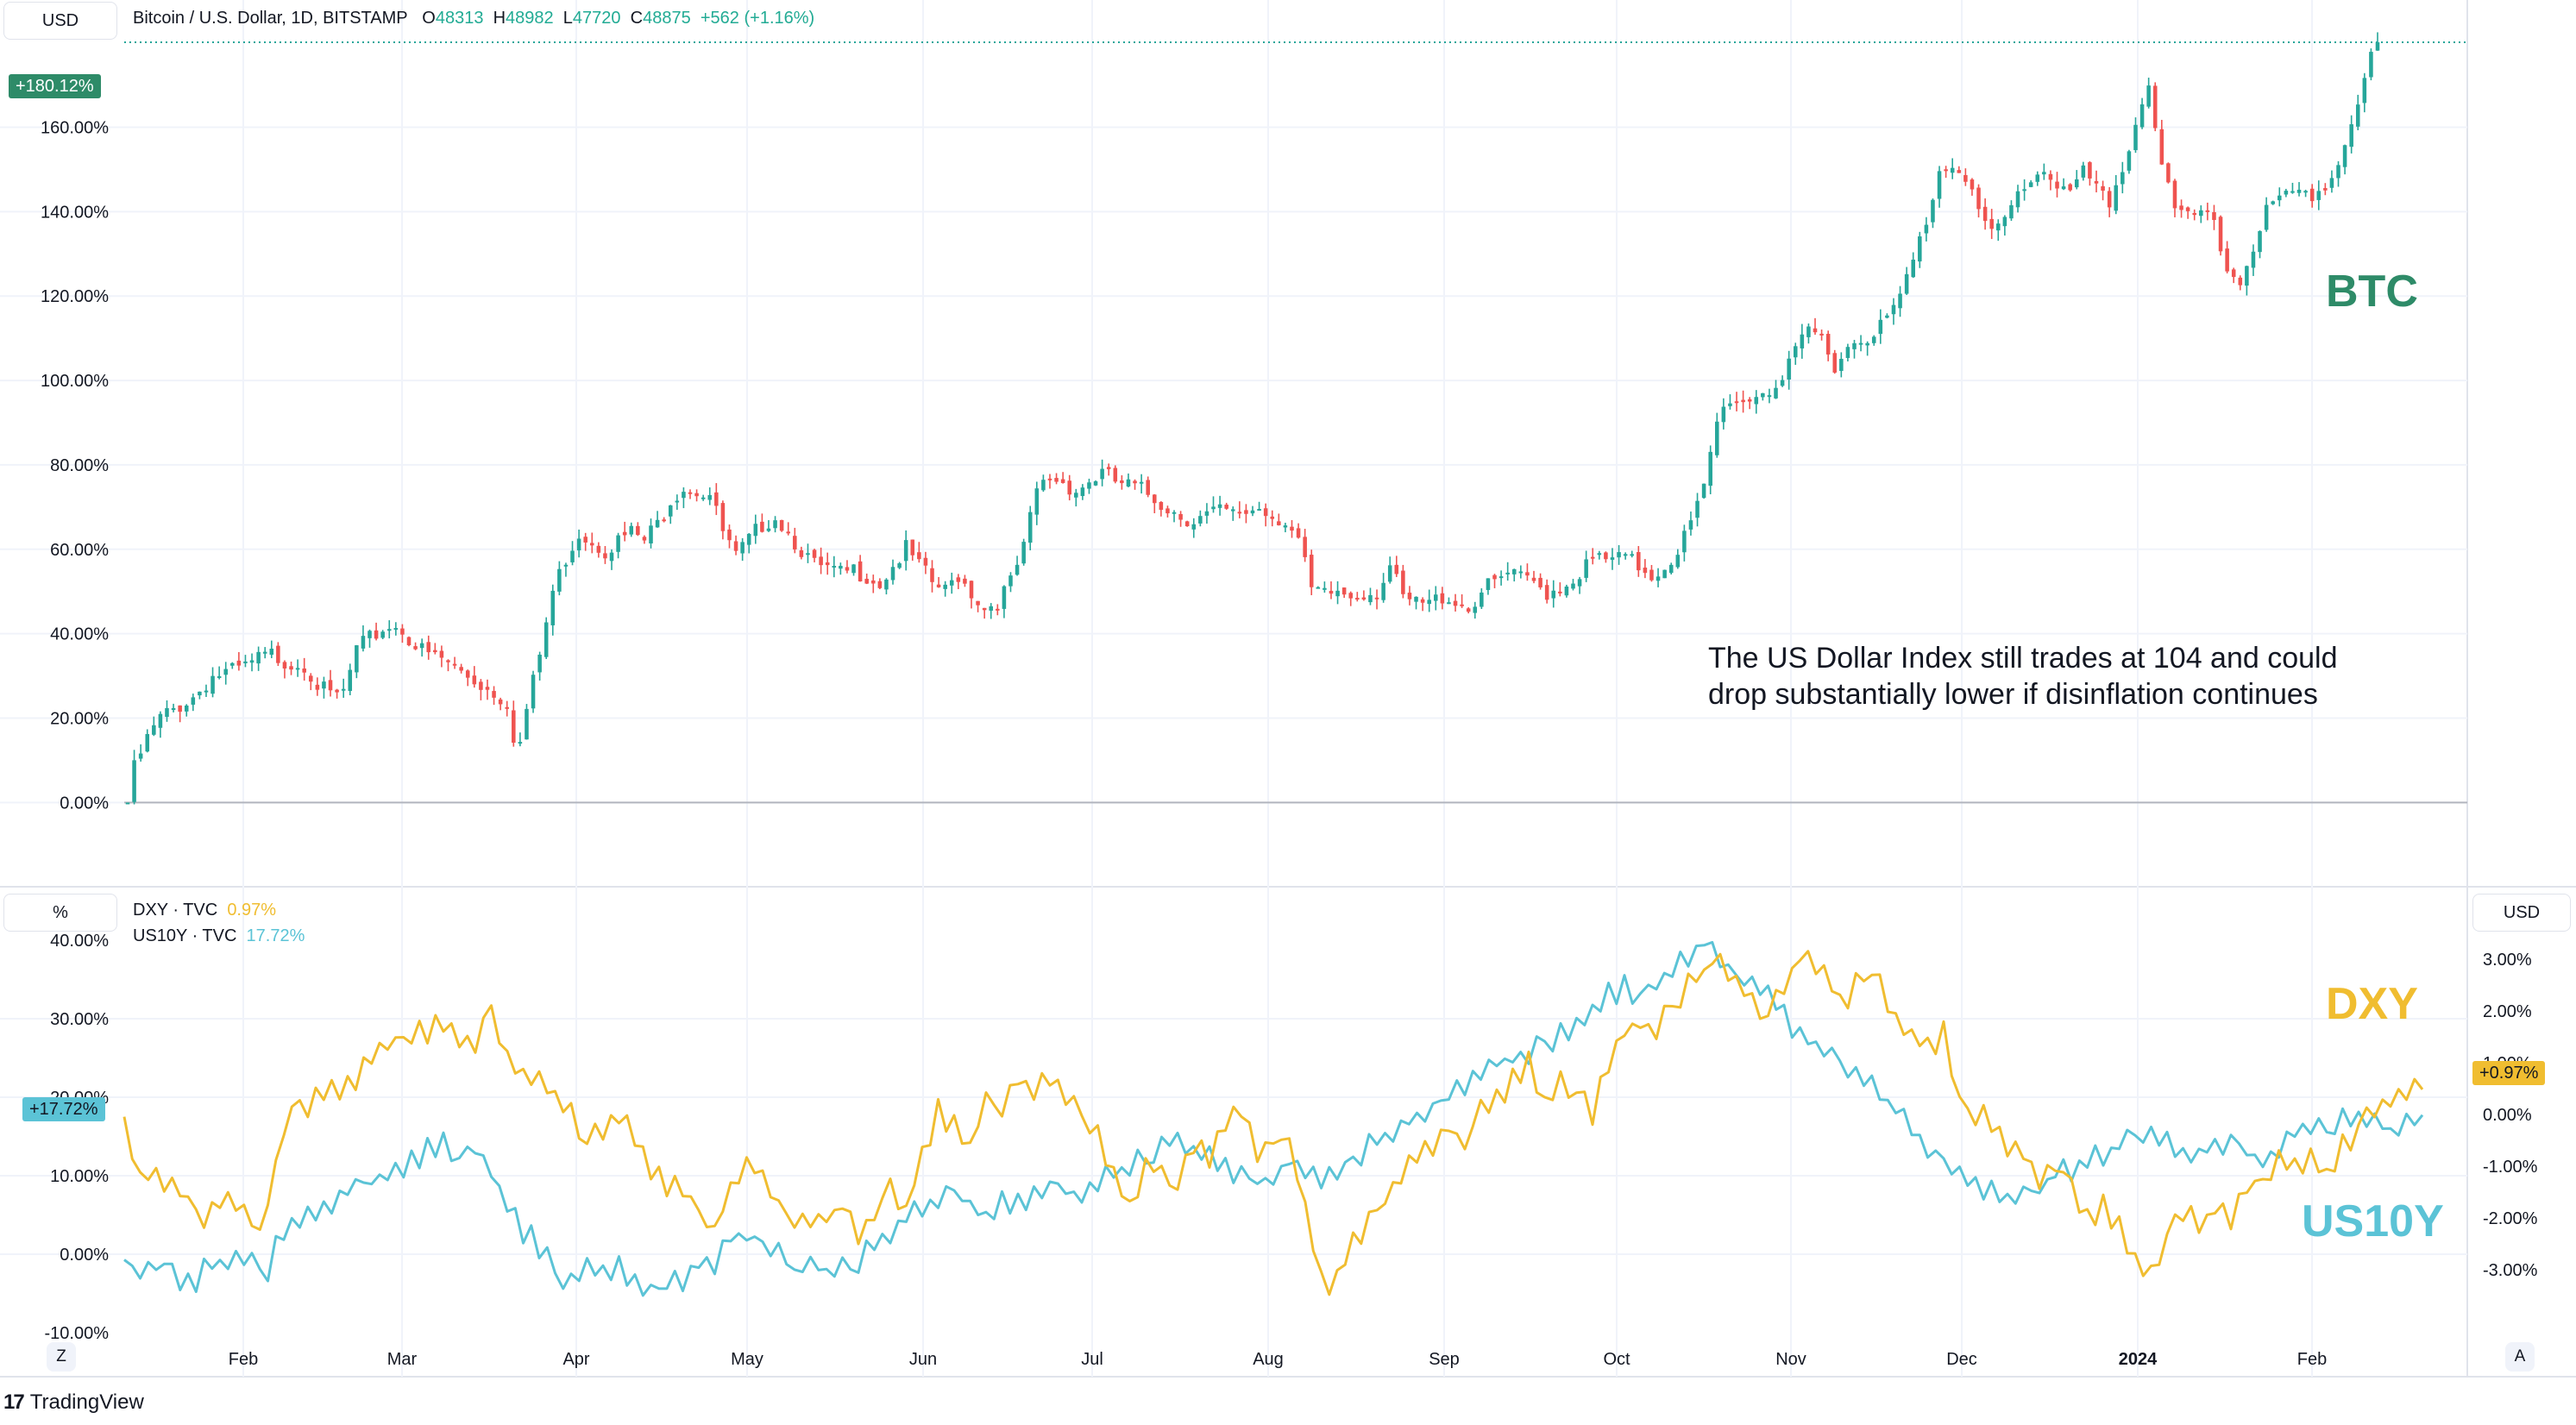 Image resolution: width=2576 pixels, height=1425 pixels. Describe the element at coordinates (2507, 1011) in the screenshot. I see `lower-right-axis-tick-label: 2.00%` at that location.